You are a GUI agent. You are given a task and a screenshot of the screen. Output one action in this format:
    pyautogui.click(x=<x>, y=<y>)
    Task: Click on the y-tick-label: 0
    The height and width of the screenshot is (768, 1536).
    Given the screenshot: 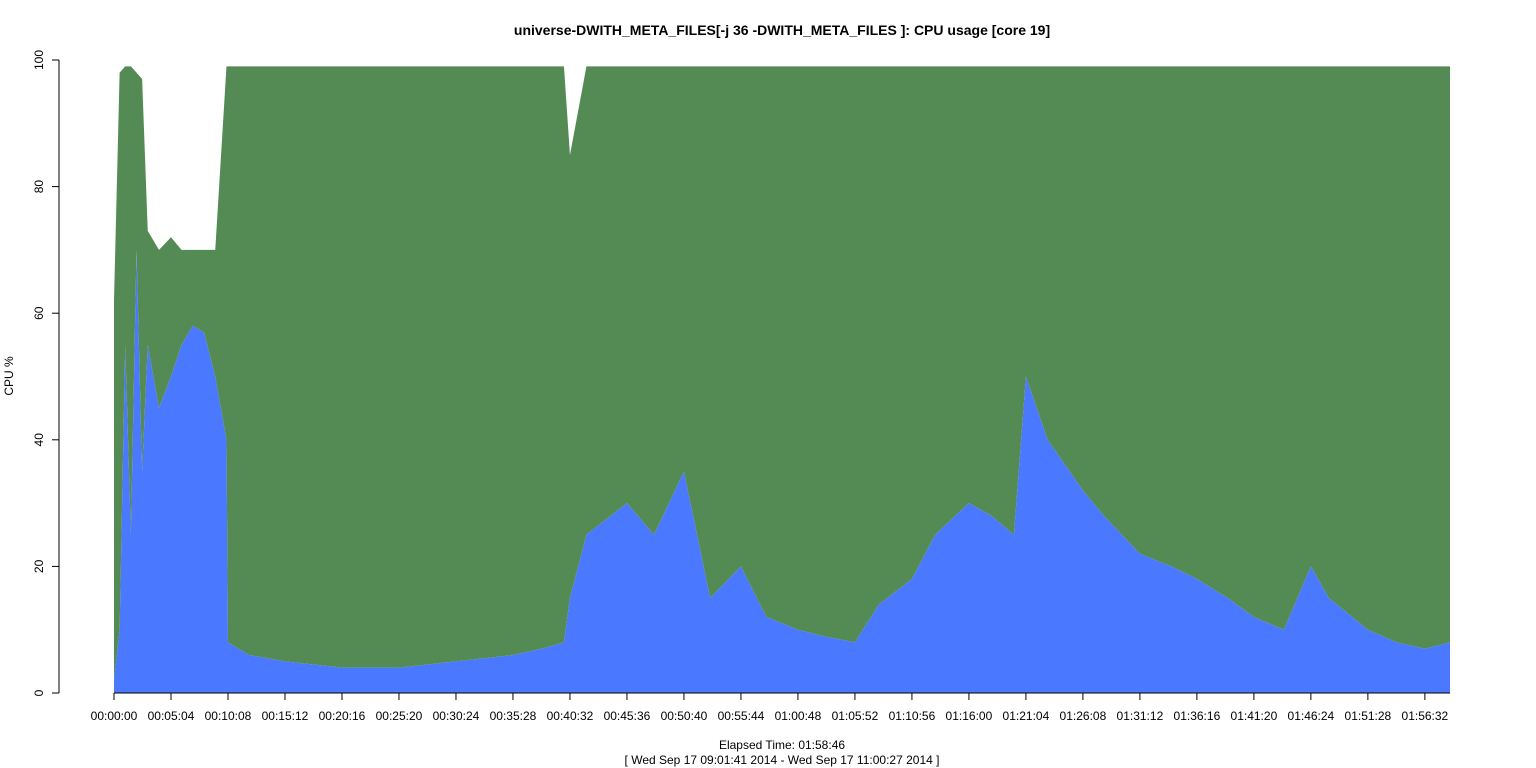 What is the action you would take?
    pyautogui.click(x=39, y=692)
    